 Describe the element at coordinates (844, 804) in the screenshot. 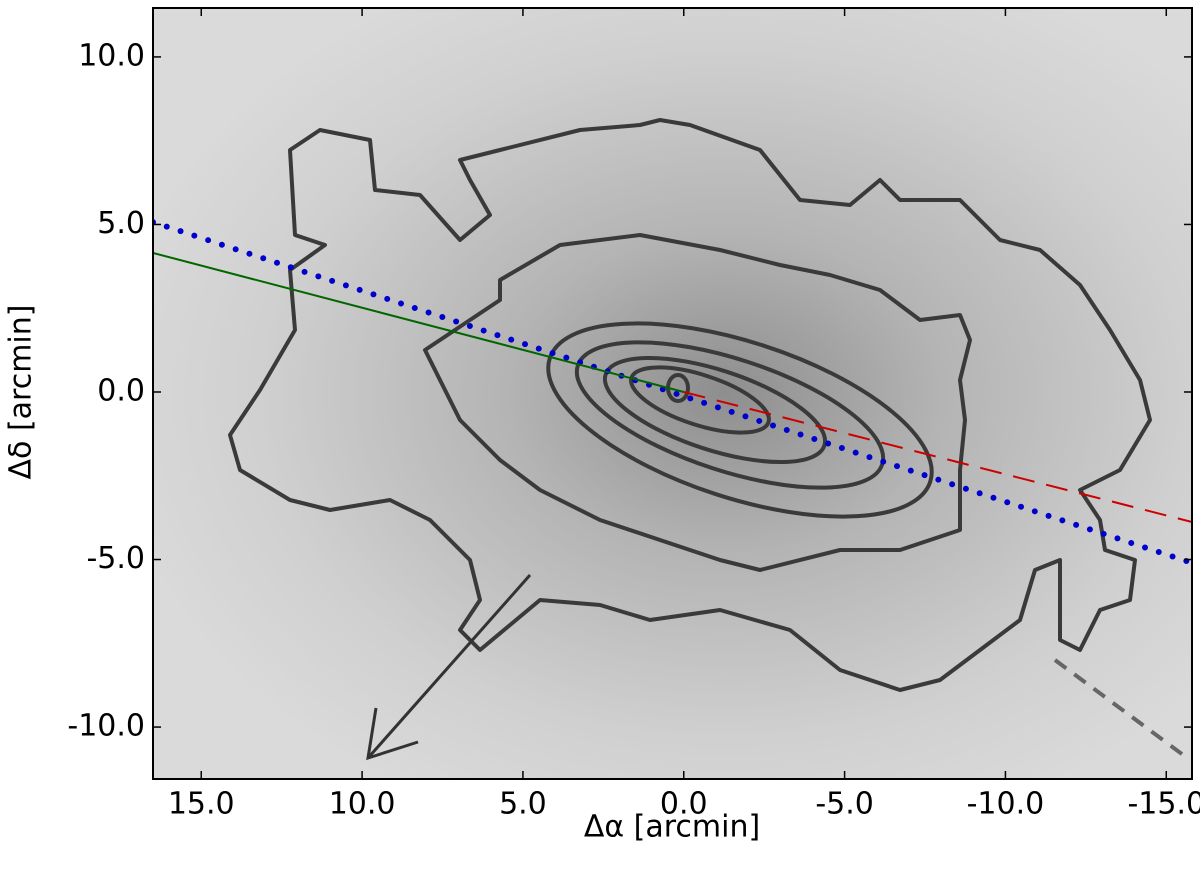

I see `x-tick-label: -5.0` at that location.